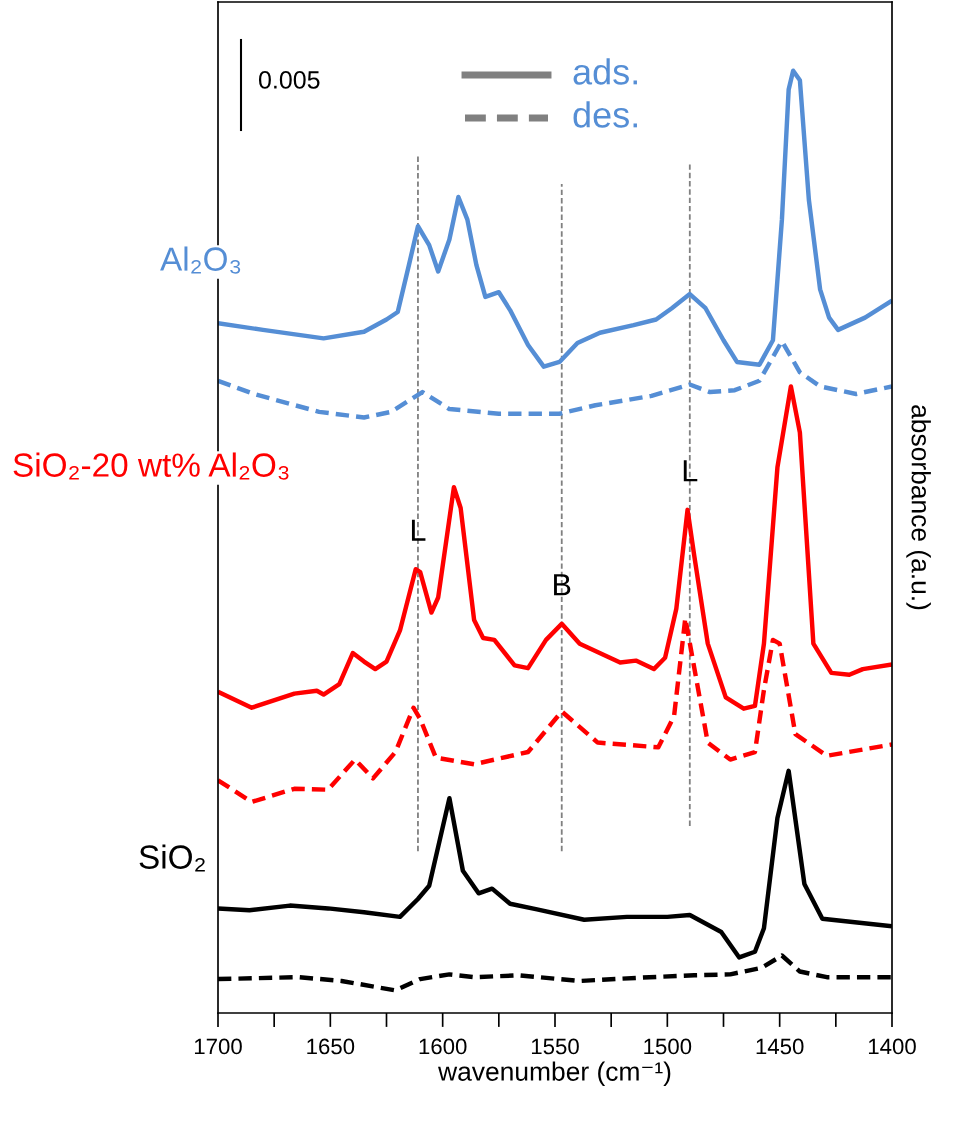 Image resolution: width=972 pixels, height=1133 pixels. What do you see at coordinates (151, 466) in the screenshot?
I see `text: SiO₂-20 wt% Al₂O₃` at bounding box center [151, 466].